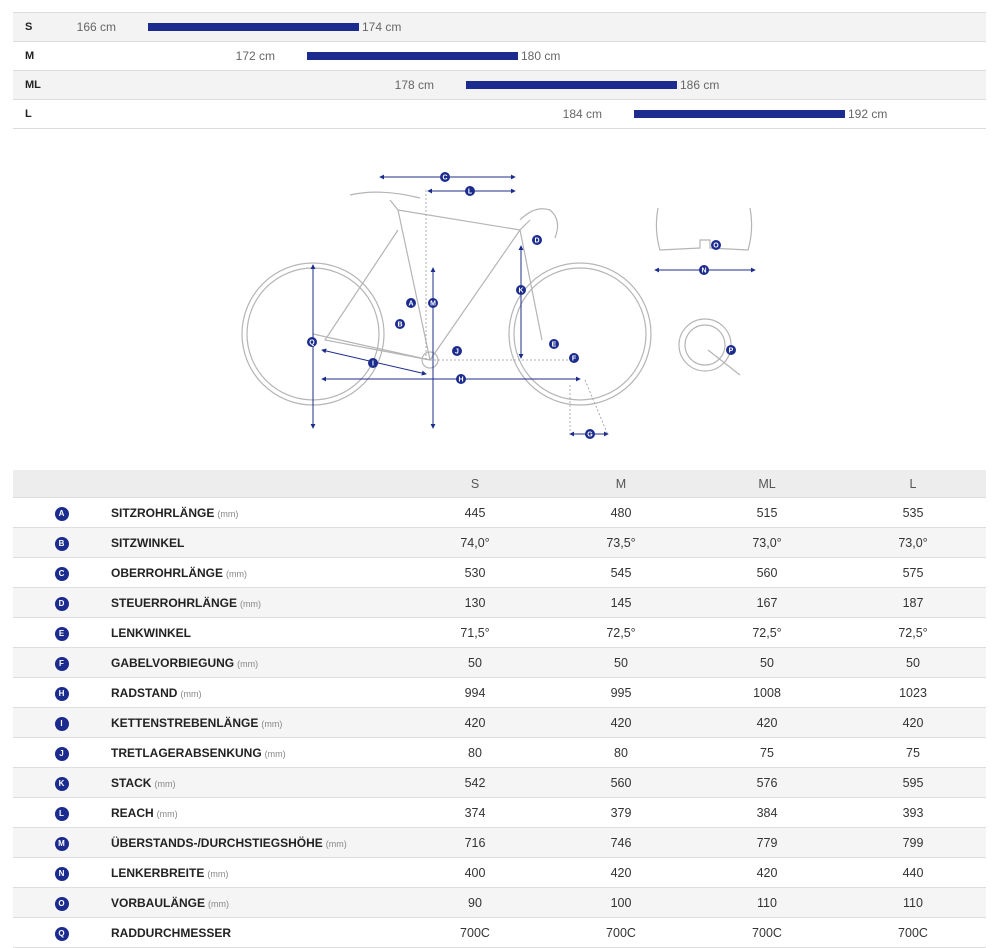 This screenshot has width=1007, height=948. Describe the element at coordinates (767, 812) in the screenshot. I see `table-cell: 384` at that location.